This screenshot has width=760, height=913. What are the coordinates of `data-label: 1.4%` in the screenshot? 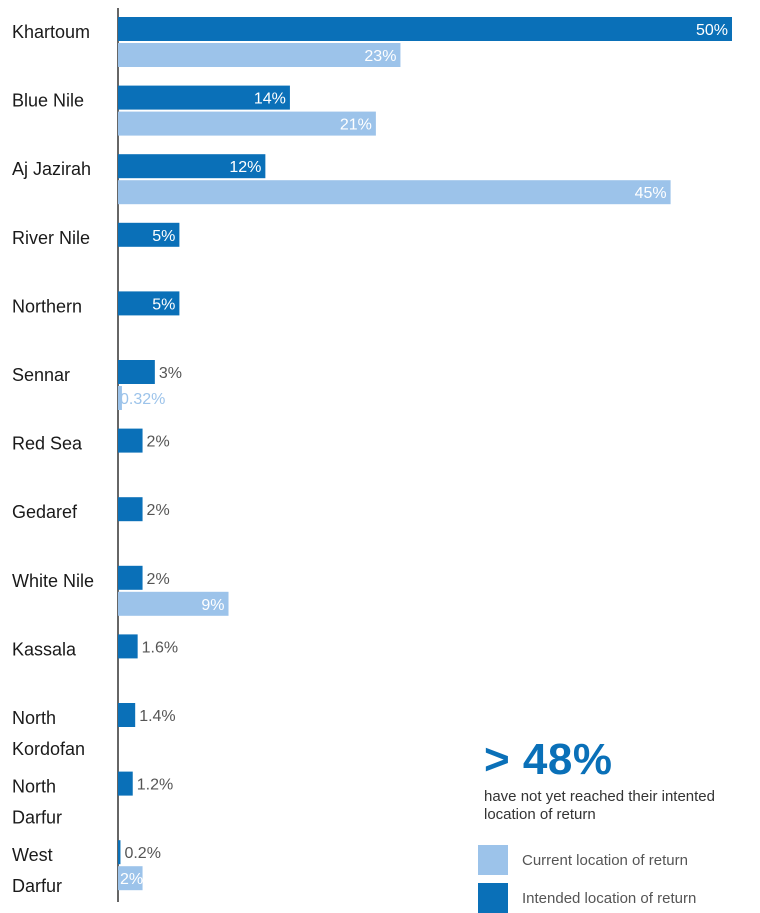 It's located at (157, 716).